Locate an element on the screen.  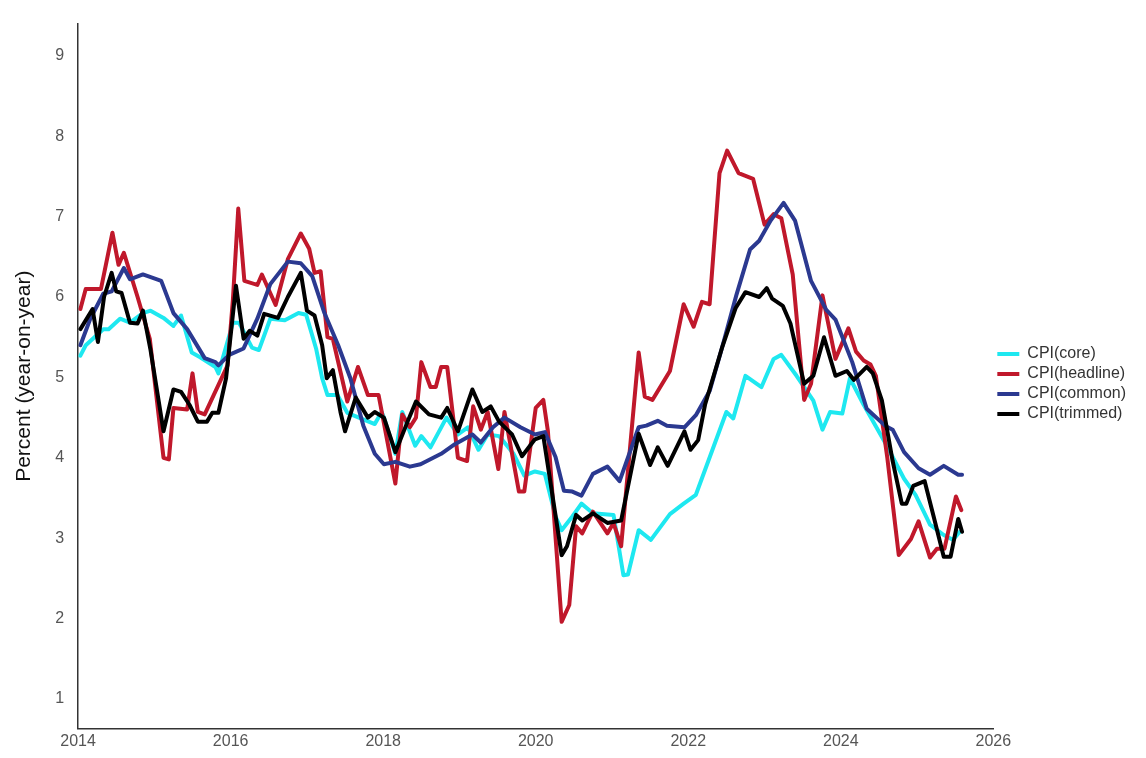
legend-label: CPI(headline) is located at coordinates (1076, 373).